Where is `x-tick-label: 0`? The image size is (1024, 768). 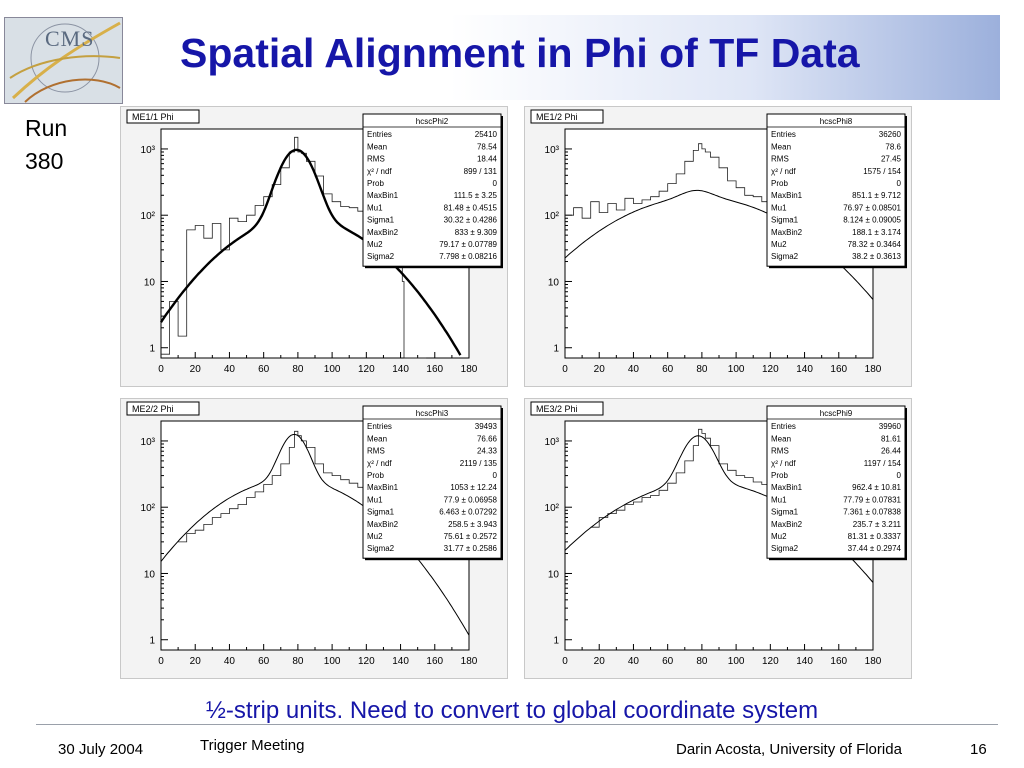 x-tick-label: 0 is located at coordinates (565, 661).